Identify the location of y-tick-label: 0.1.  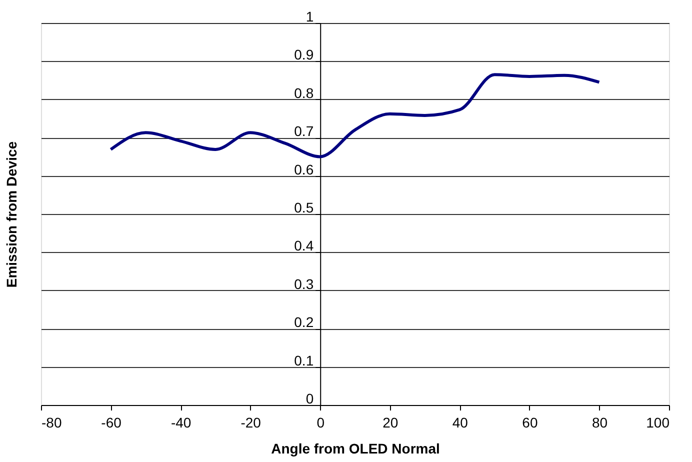
(304, 360).